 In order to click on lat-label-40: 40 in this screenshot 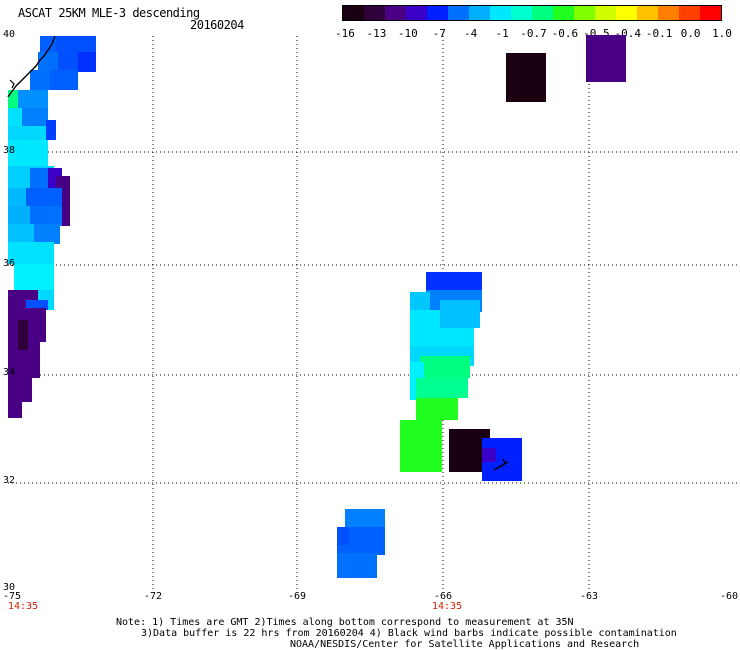, I will do `click(9, 34)`.